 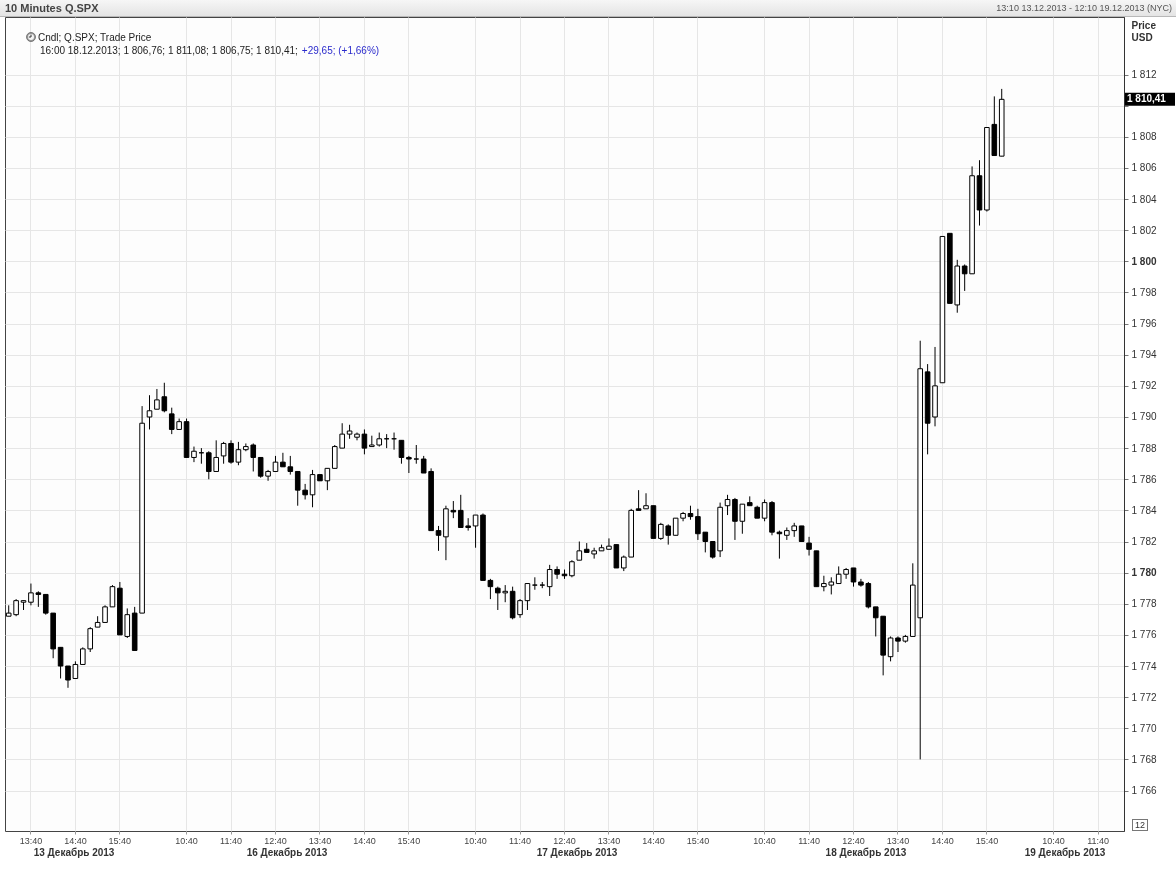 What do you see at coordinates (1140, 825) in the screenshot?
I see `text: 12` at bounding box center [1140, 825].